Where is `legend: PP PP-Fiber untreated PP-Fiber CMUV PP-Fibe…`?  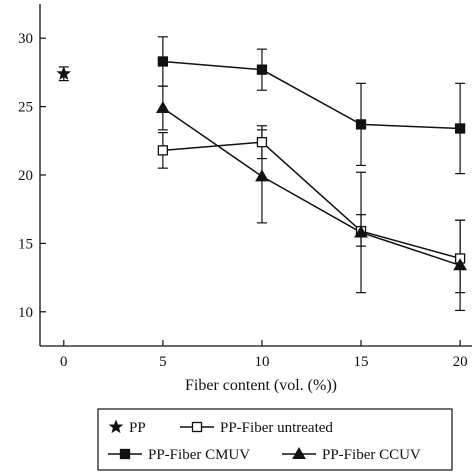
legend: PP PP-Fiber untreated PP-Fiber CMUV PP-Fibe… is located at coordinates (275, 439).